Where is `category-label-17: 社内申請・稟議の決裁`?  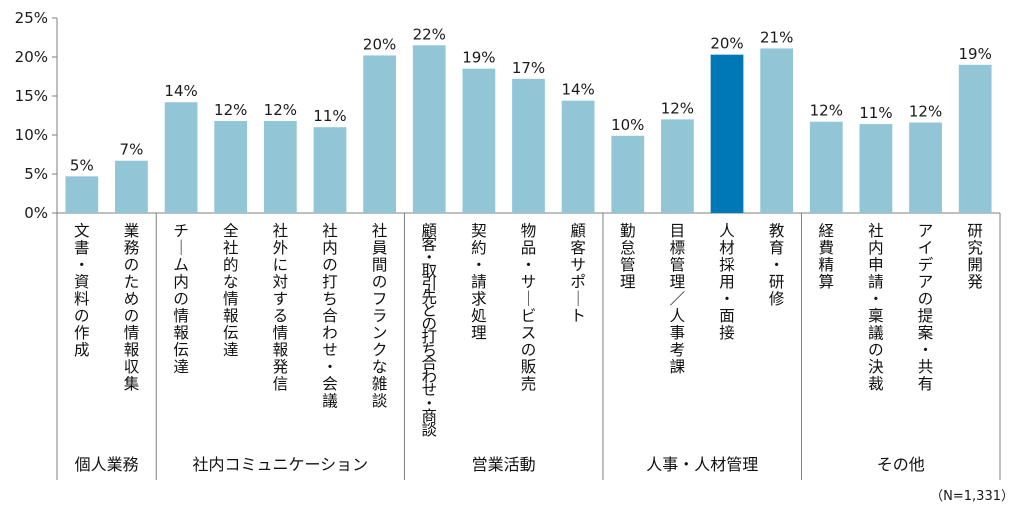 category-label-17: 社内申請・稟議の決裁 is located at coordinates (876, 307).